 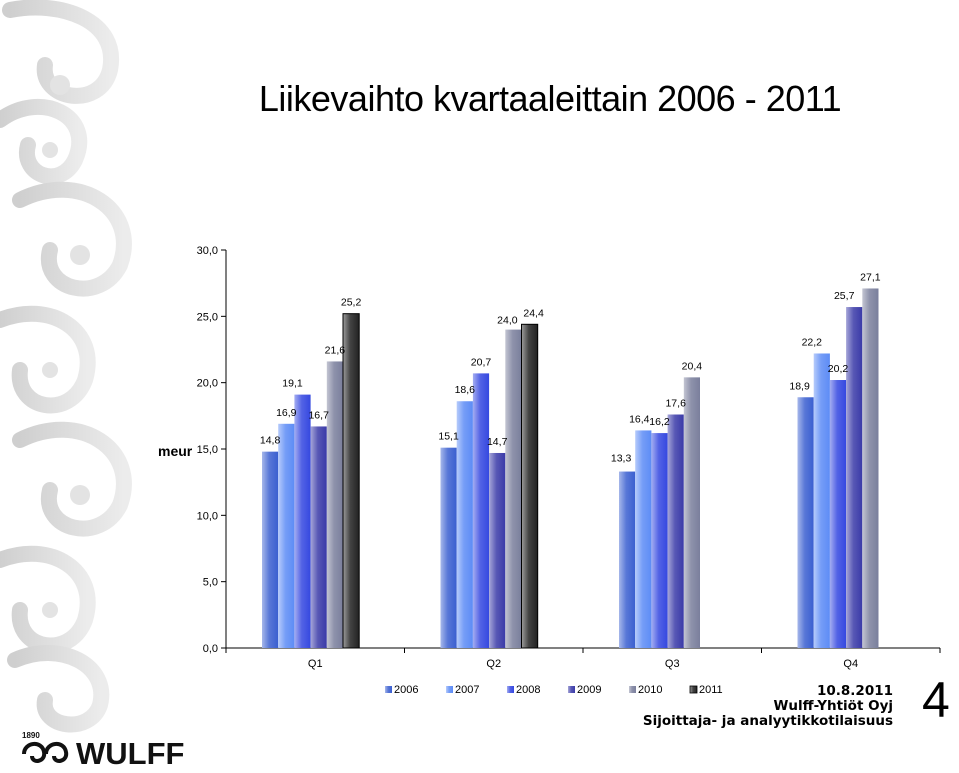 What do you see at coordinates (639, 419) in the screenshot?
I see `data-label: 16,4` at bounding box center [639, 419].